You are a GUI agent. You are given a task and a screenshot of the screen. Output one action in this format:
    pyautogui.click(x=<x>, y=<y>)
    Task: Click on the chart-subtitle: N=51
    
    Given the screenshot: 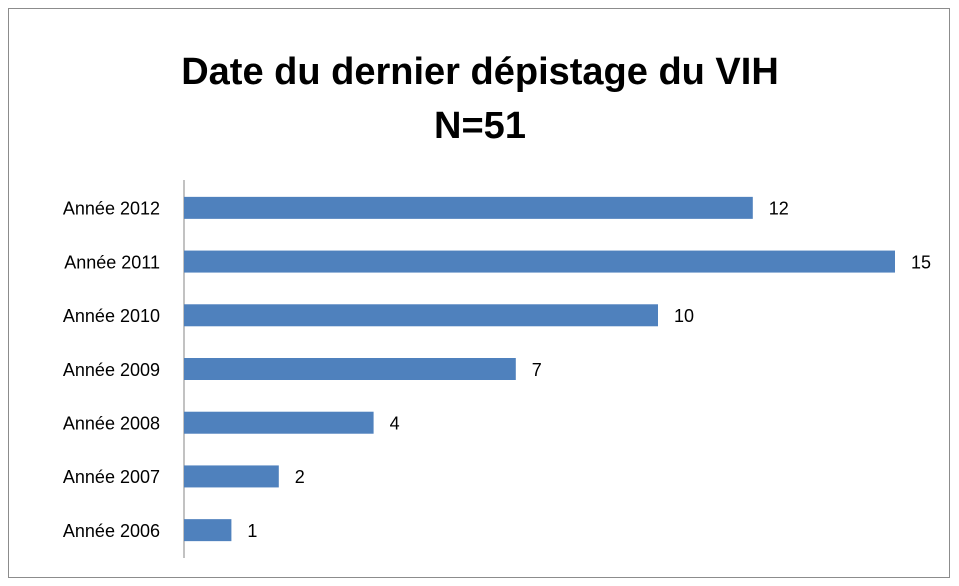 What is the action you would take?
    pyautogui.click(x=480, y=126)
    